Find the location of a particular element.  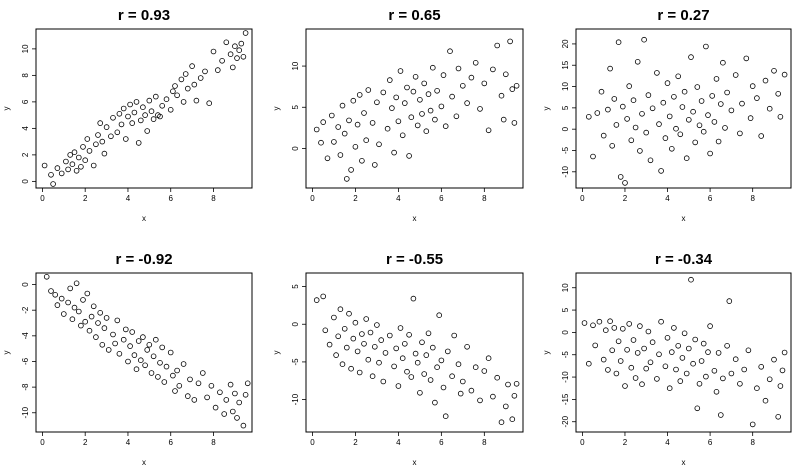

y-tick-label: -15 is located at coordinates (565, 399).